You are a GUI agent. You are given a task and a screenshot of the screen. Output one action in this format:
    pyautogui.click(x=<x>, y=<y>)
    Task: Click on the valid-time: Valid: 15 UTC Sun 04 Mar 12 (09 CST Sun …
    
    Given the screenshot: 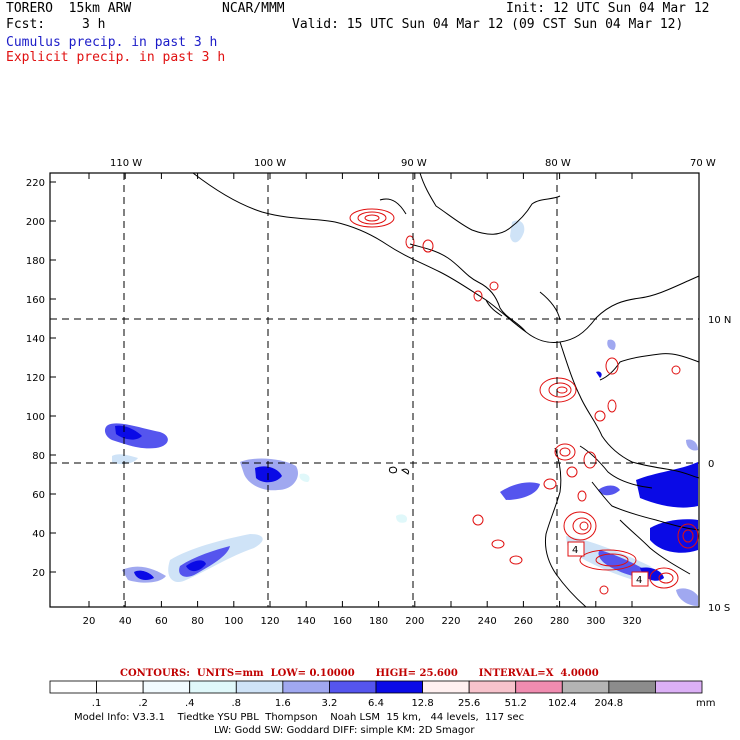 What is the action you would take?
    pyautogui.click(x=488, y=24)
    